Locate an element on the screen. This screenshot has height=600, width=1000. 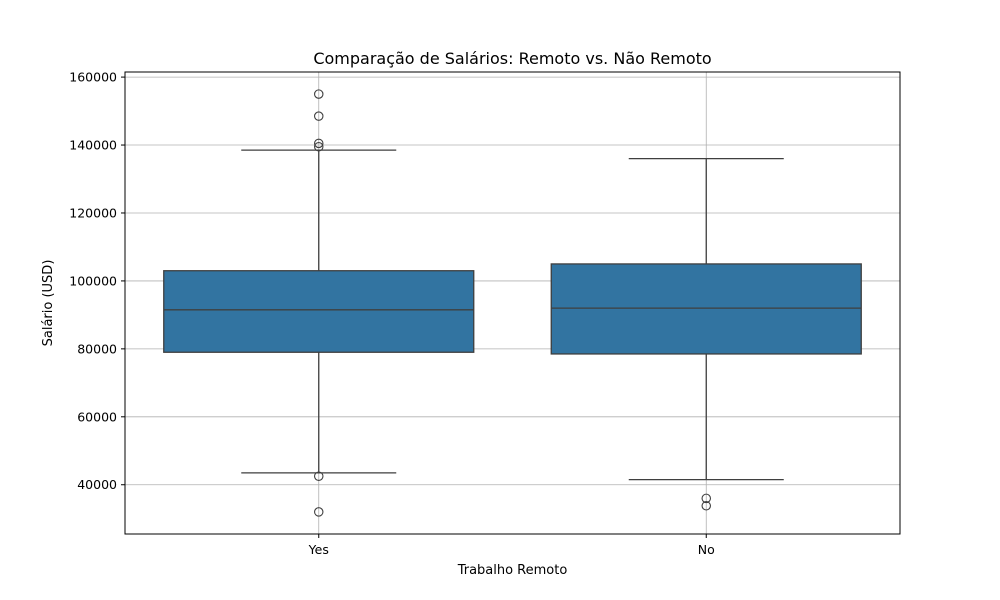
y-axis-label: Salário (USD) is located at coordinates (48, 303).